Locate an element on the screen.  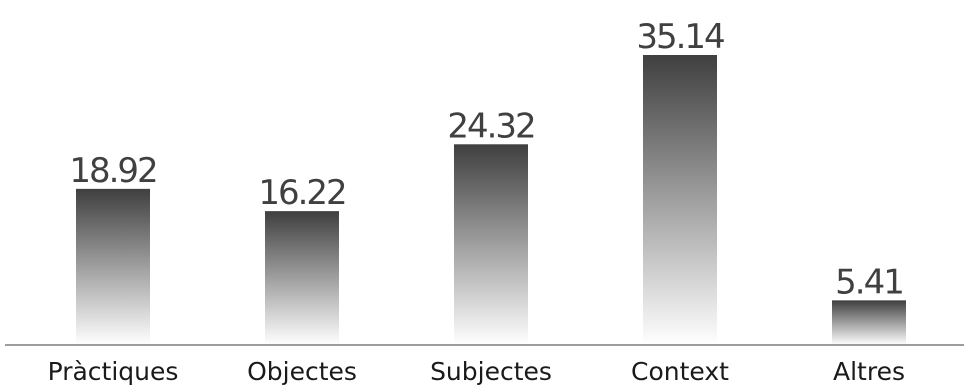
value-label-2: 24.32 is located at coordinates (490, 126).